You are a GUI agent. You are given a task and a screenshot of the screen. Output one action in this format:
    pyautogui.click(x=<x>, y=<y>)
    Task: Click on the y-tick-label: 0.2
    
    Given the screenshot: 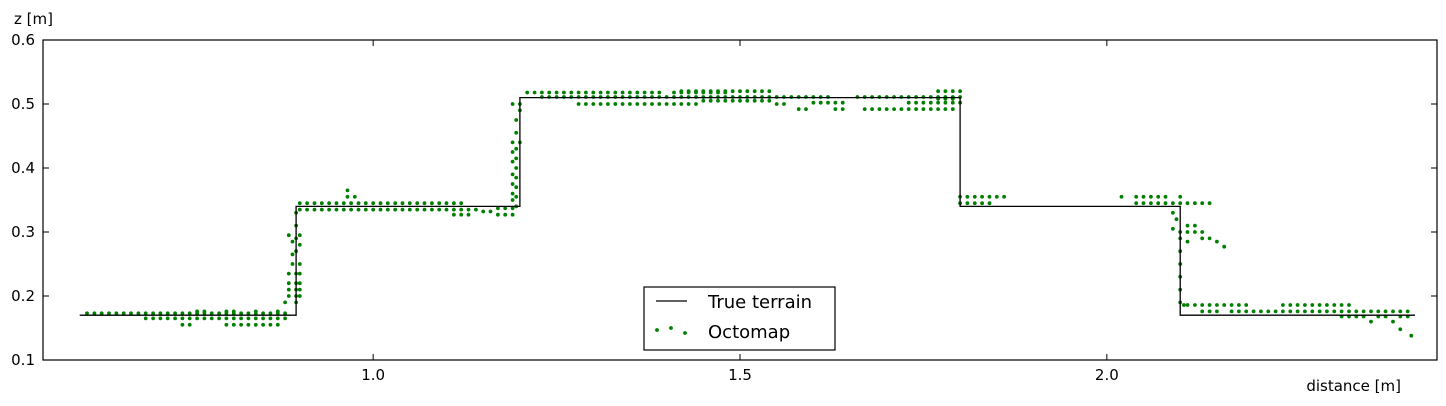 What is the action you would take?
    pyautogui.click(x=23, y=296)
    